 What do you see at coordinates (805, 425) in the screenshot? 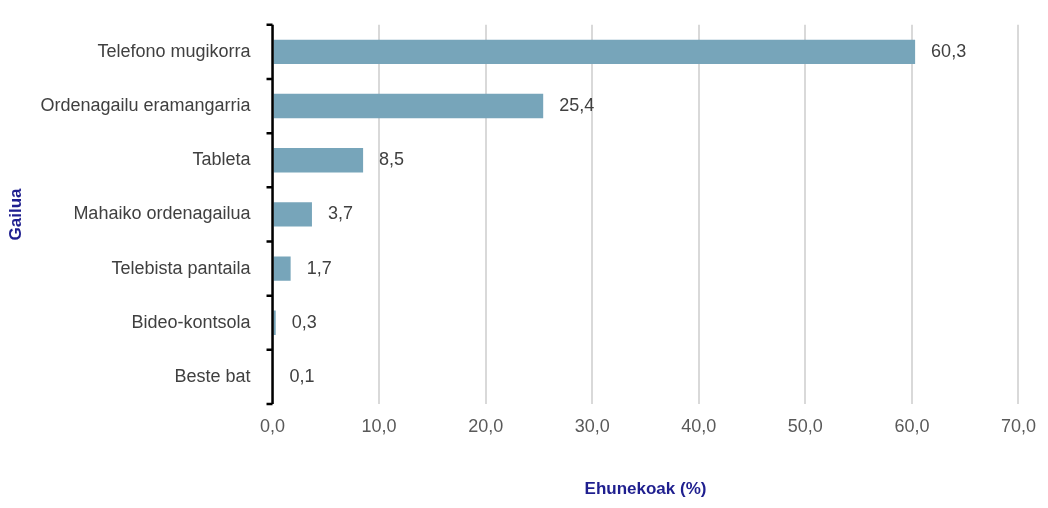
I see `x-tick-label: 50,0` at bounding box center [805, 425].